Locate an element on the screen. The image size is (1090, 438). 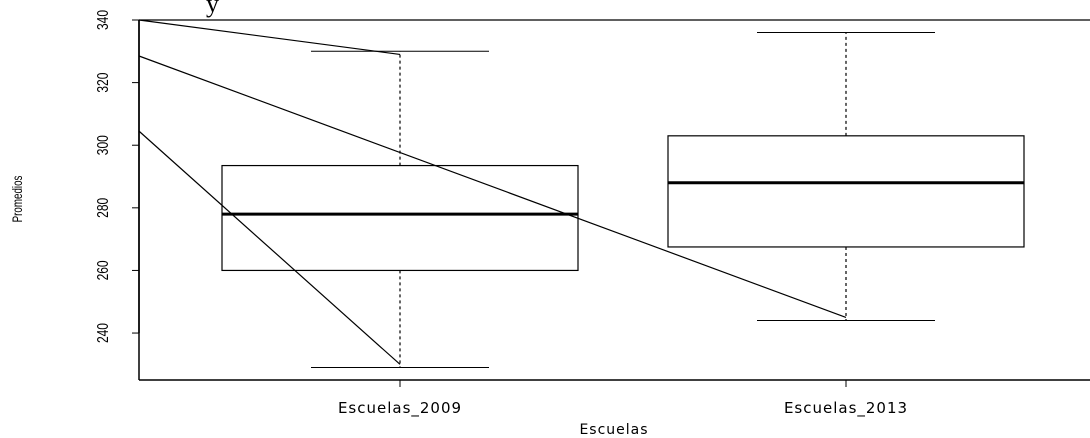
y-axis: 240 260 280 300 320 340 is located at coordinates (117, 195).